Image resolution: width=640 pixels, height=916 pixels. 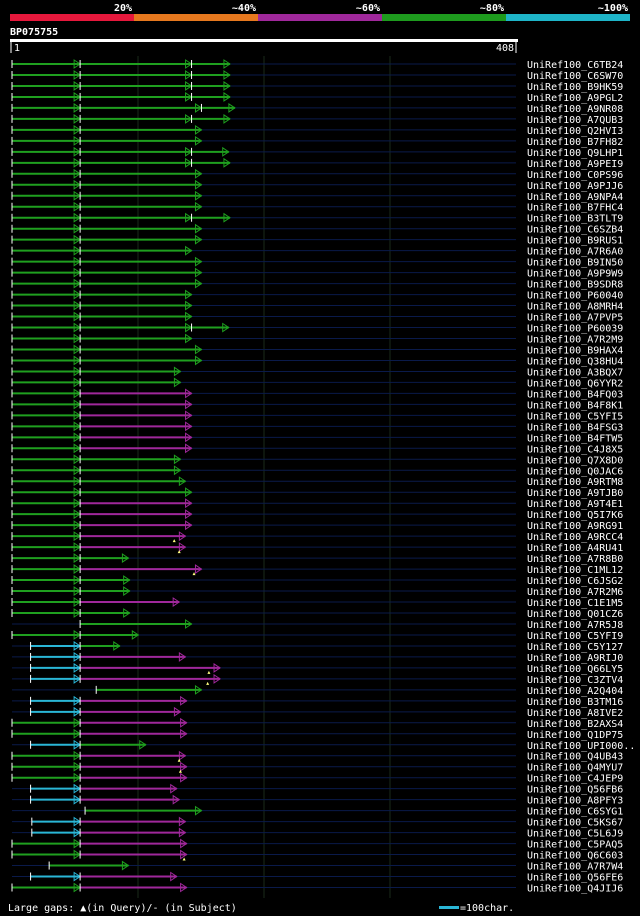 I want to click on hit-row: UniRef100_A4RU41, so click(x=317, y=548).